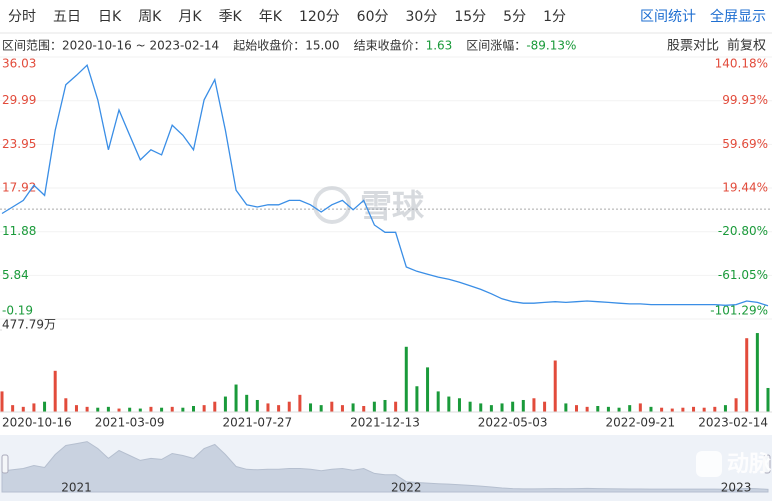 The height and width of the screenshot is (501, 772). What do you see at coordinates (271, 17) in the screenshot?
I see `tab: 年K` at bounding box center [271, 17].